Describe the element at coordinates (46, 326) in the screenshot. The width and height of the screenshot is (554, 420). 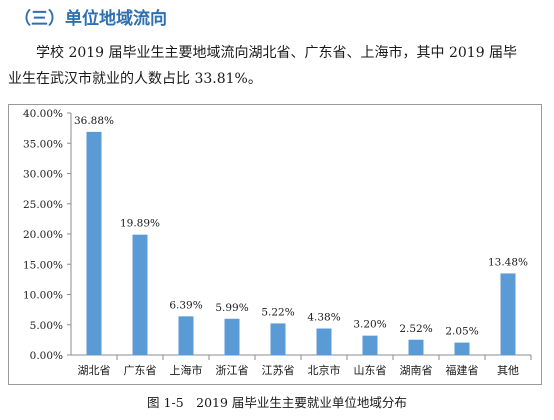
I see `y-tick-label: 5.00%` at that location.